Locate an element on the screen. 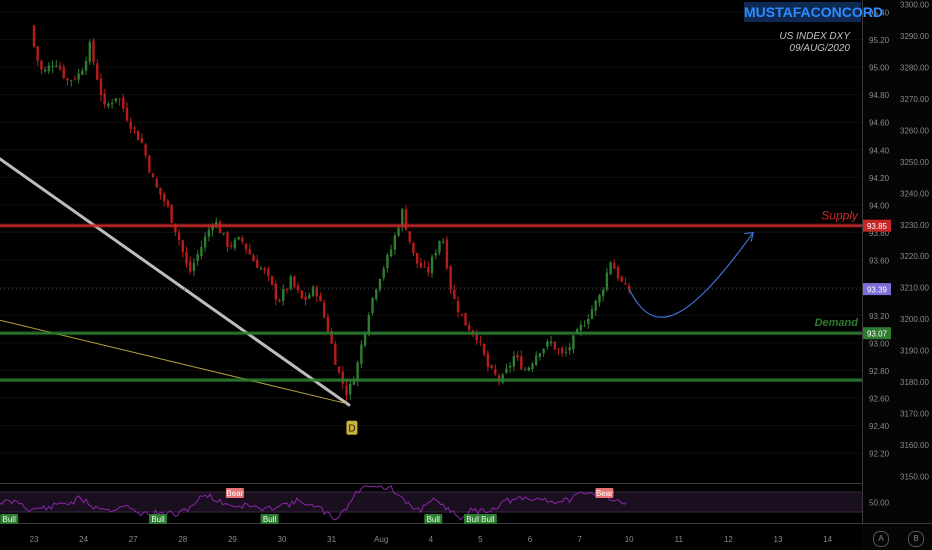 This screenshot has height=550, width=932. time-tick-label: 10 is located at coordinates (629, 539).